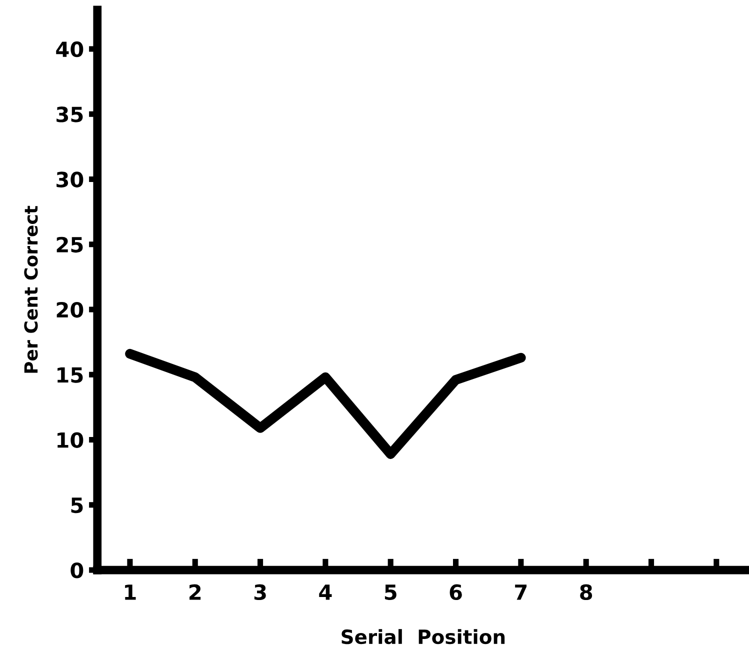 This screenshot has height=659, width=749. I want to click on y-axis-title: Per Cent Correct, so click(31, 289).